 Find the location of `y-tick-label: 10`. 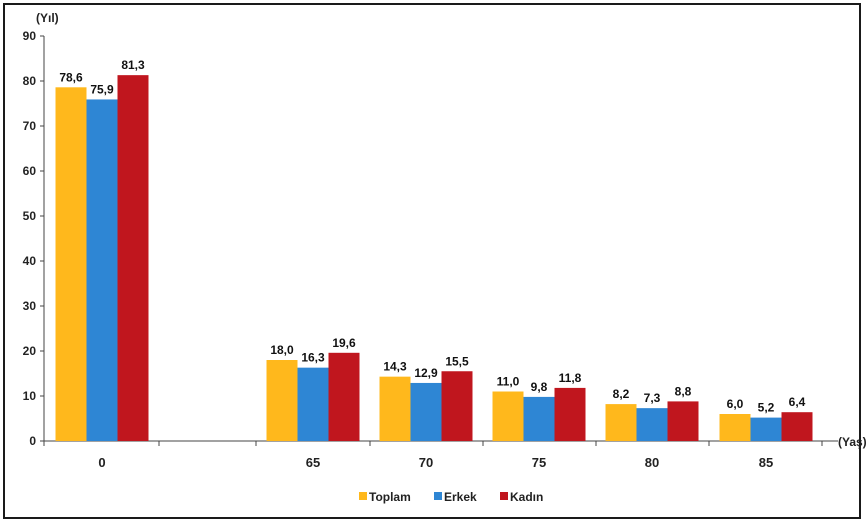

y-tick-label: 10 is located at coordinates (30, 396).